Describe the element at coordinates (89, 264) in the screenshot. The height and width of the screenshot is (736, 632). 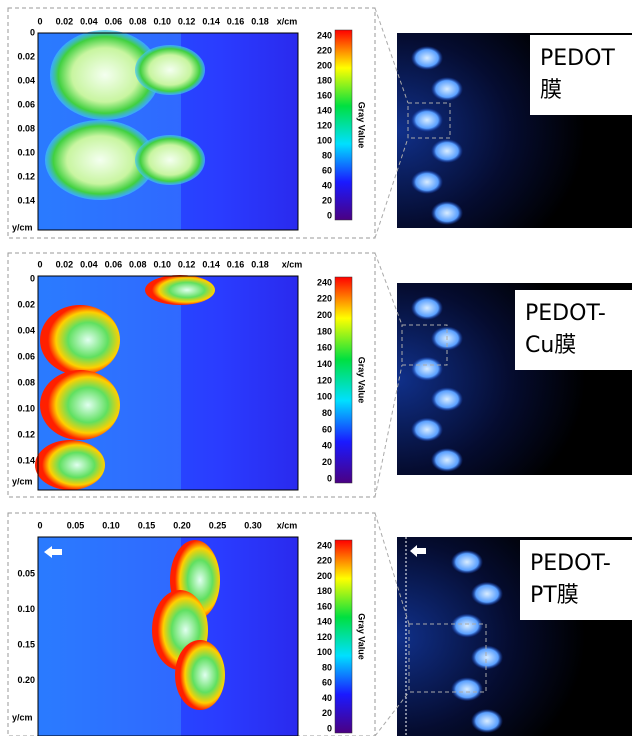
I see `x-tick-label: 0.04` at that location.